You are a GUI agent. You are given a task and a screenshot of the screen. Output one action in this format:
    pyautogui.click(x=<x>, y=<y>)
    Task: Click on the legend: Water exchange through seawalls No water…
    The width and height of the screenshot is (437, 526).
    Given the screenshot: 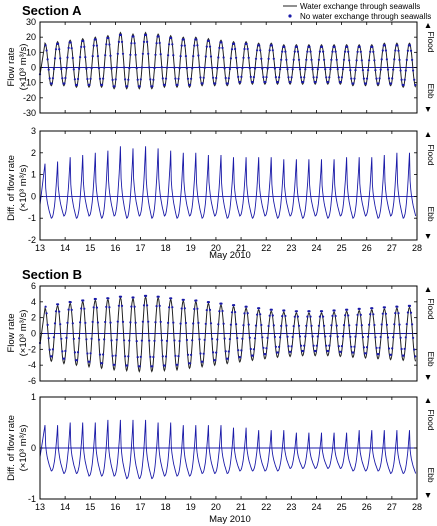 What is the action you would take?
    pyautogui.click(x=357, y=11)
    